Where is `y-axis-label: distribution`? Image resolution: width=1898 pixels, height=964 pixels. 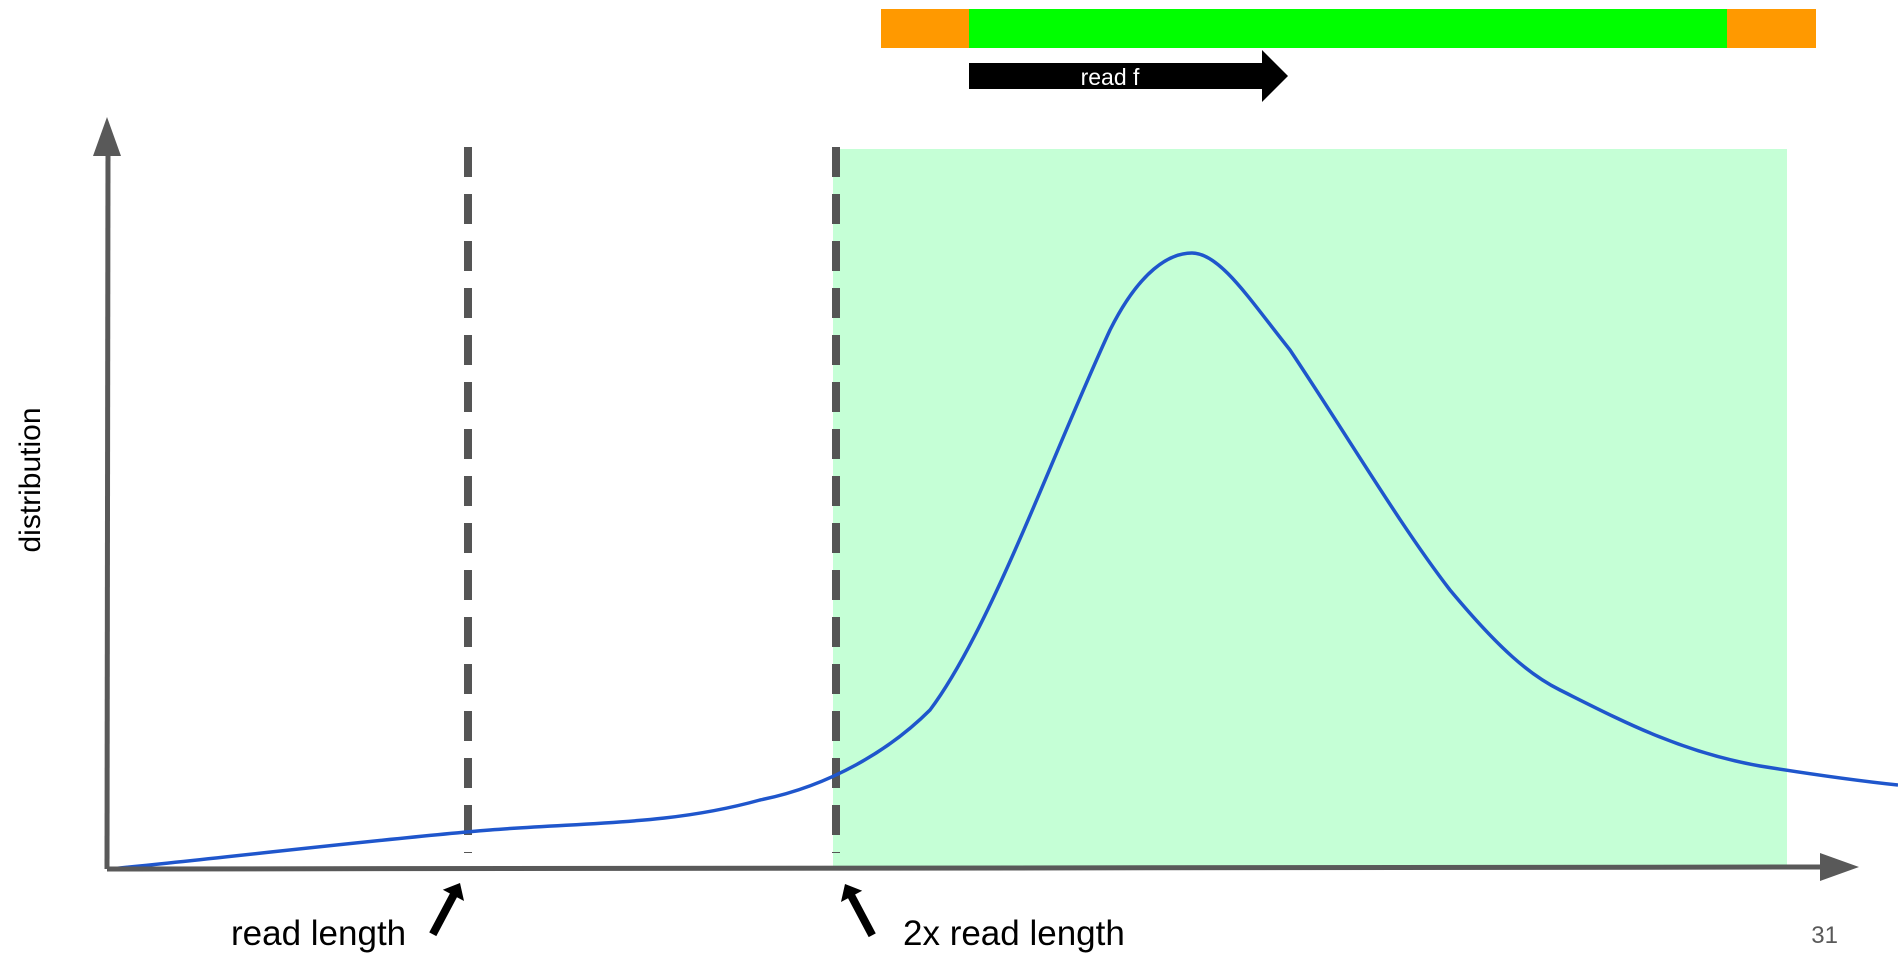 y-axis-label: distribution is located at coordinates (30, 479).